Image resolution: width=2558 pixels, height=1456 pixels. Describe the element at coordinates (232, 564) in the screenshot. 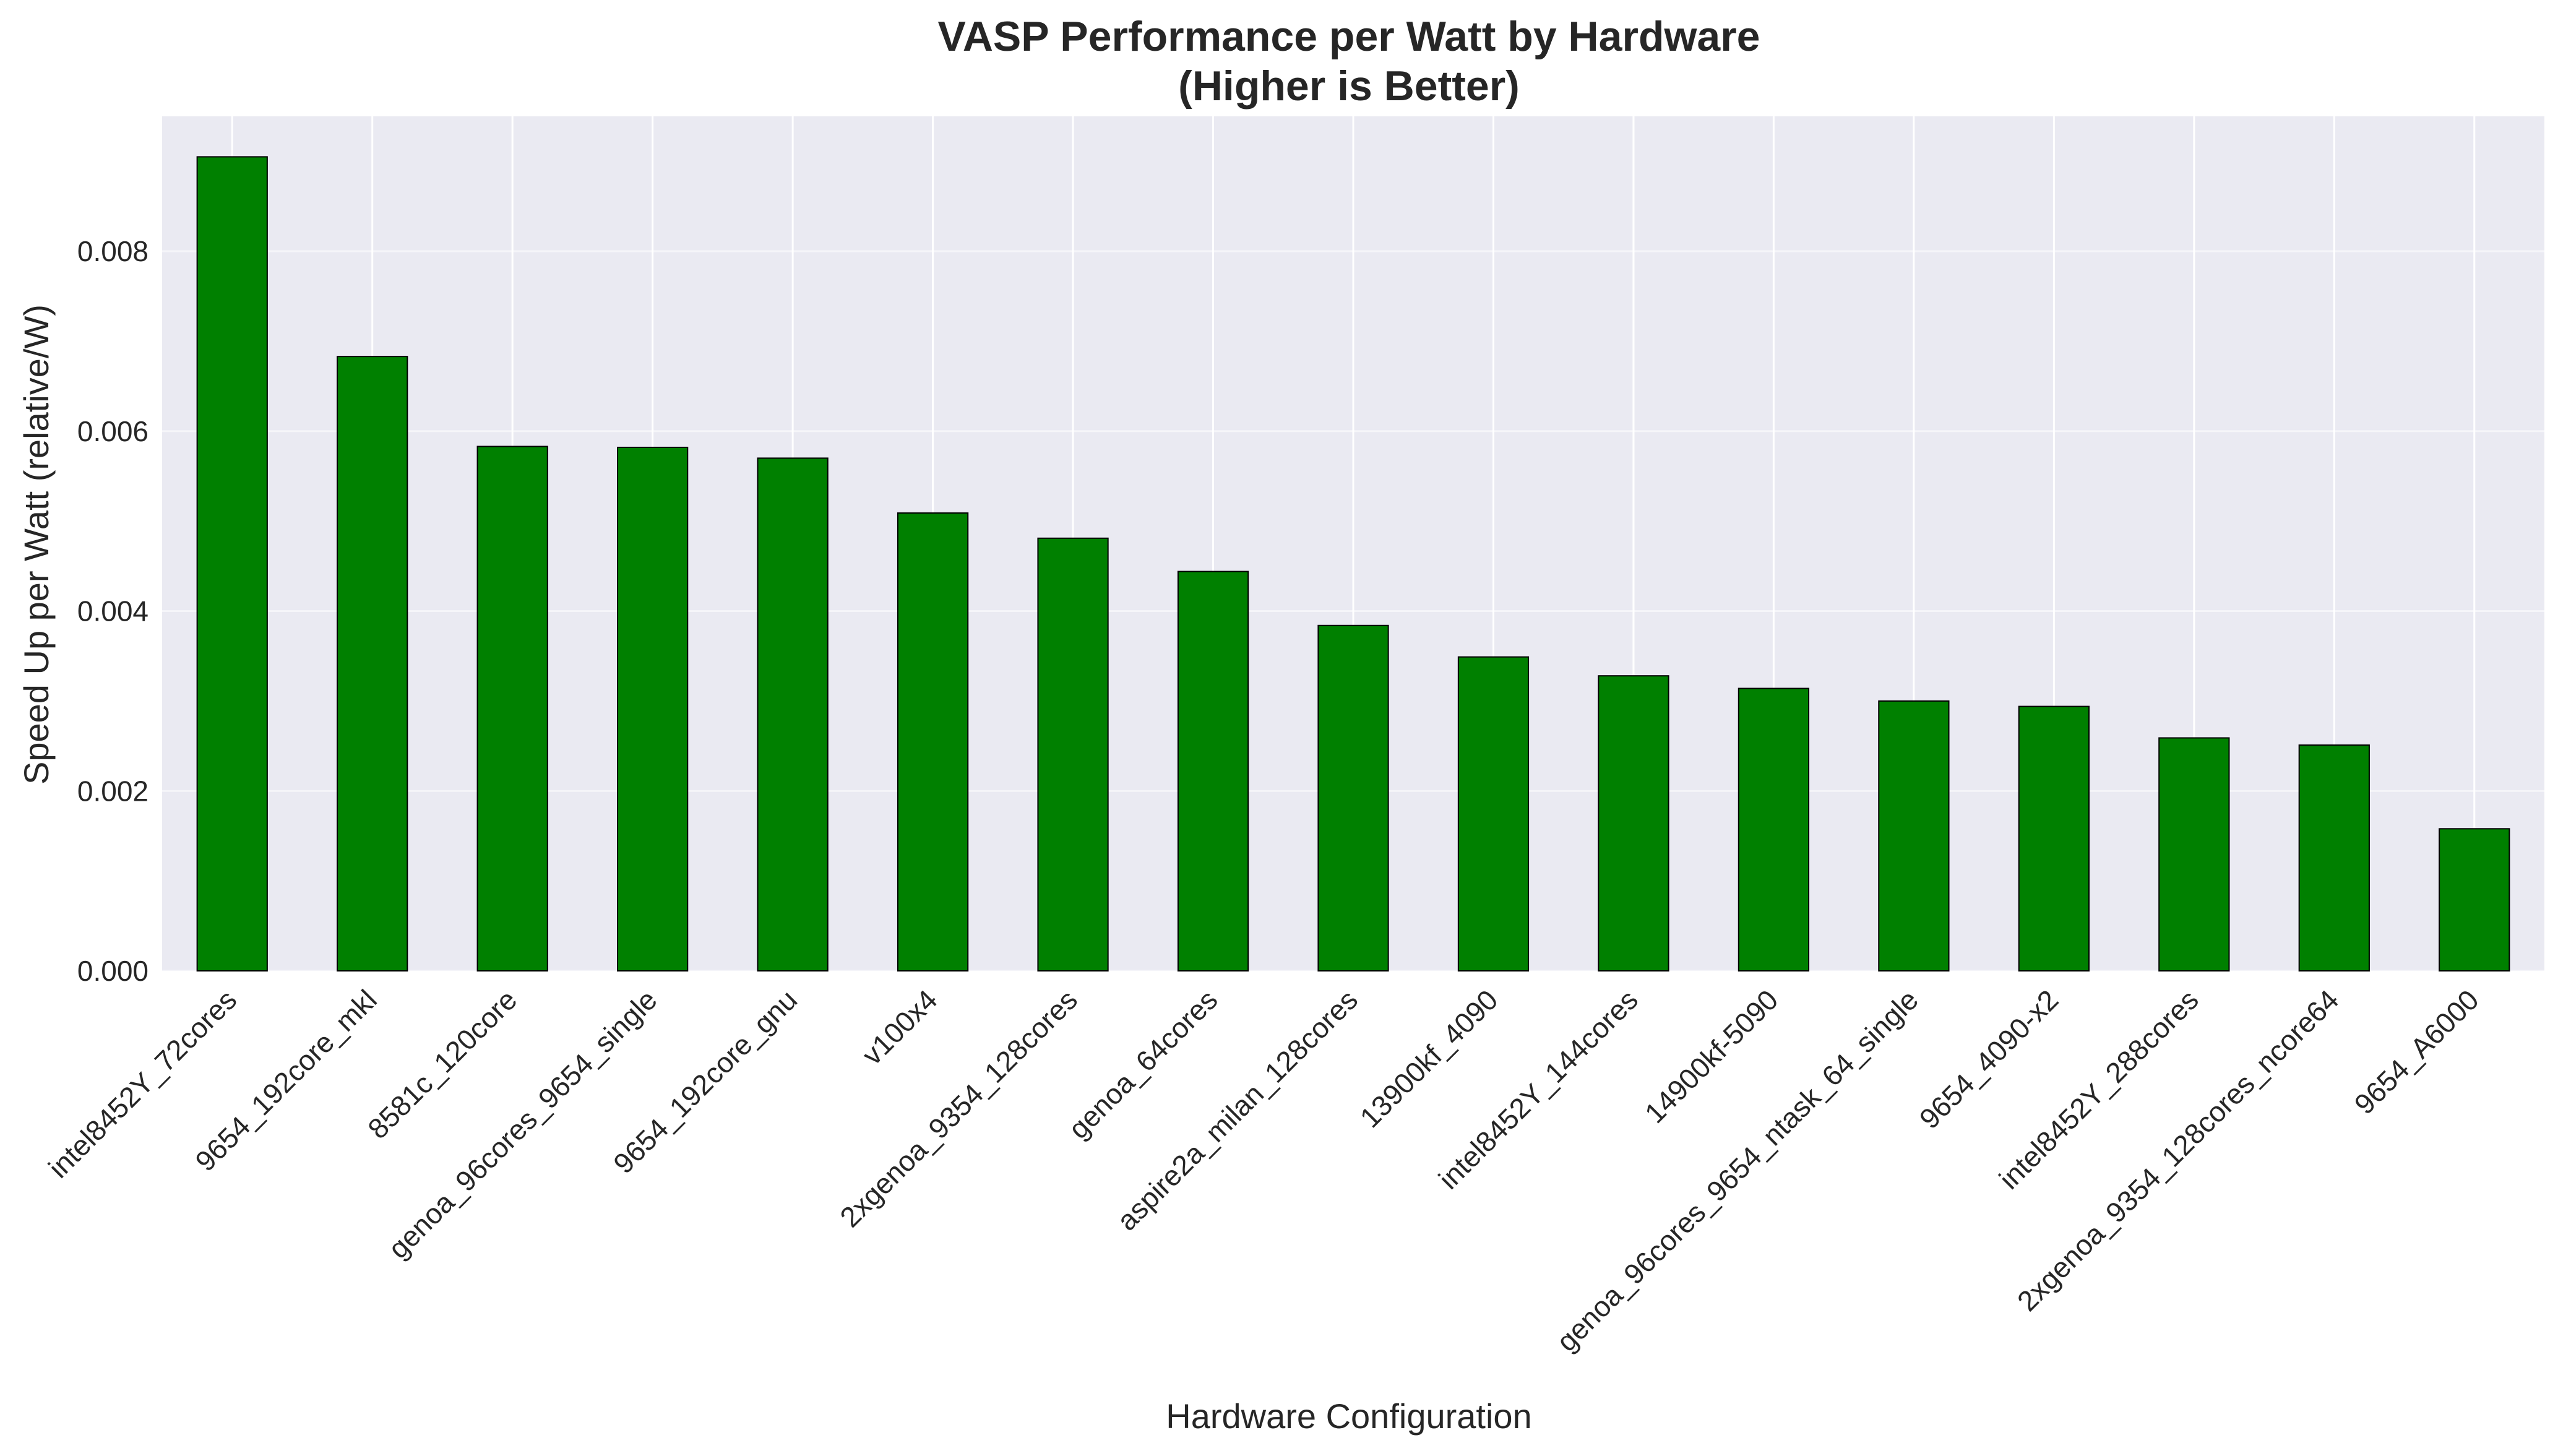

I see `bar-intel8452Y_72cores` at that location.